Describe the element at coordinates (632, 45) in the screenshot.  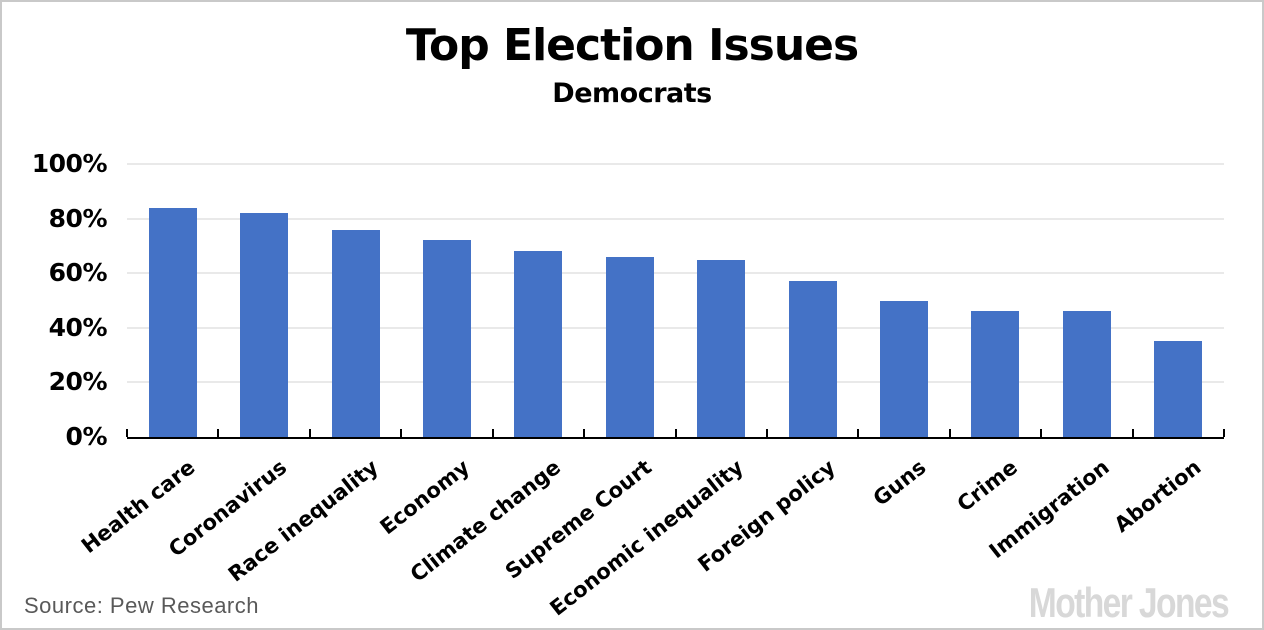
I see `chart-title: Top Election Issues` at that location.